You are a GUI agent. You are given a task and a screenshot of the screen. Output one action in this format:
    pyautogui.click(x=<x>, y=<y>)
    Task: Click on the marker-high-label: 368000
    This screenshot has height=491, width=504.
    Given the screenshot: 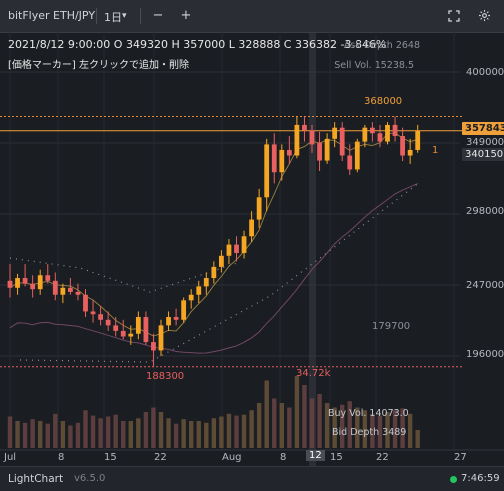 What is the action you would take?
    pyautogui.click(x=383, y=101)
    